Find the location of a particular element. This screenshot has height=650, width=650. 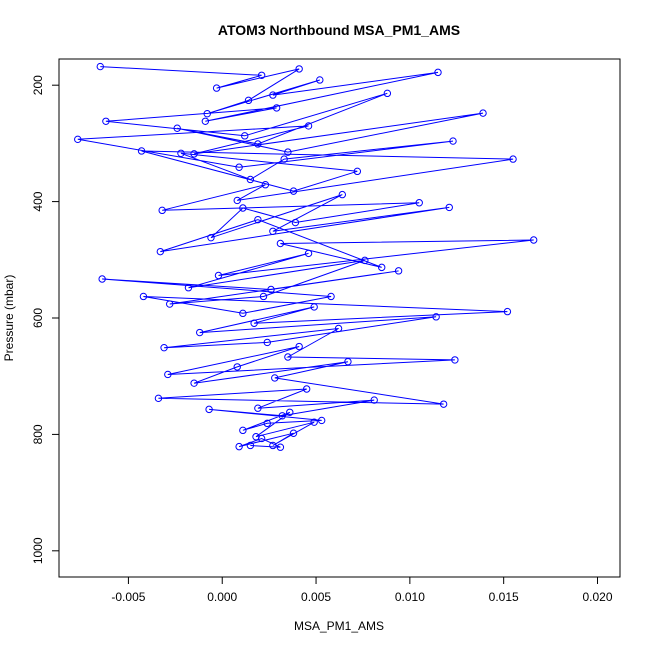

chart-title: ATOM3 Northbound MSA_PM1_AMS is located at coordinates (339, 30).